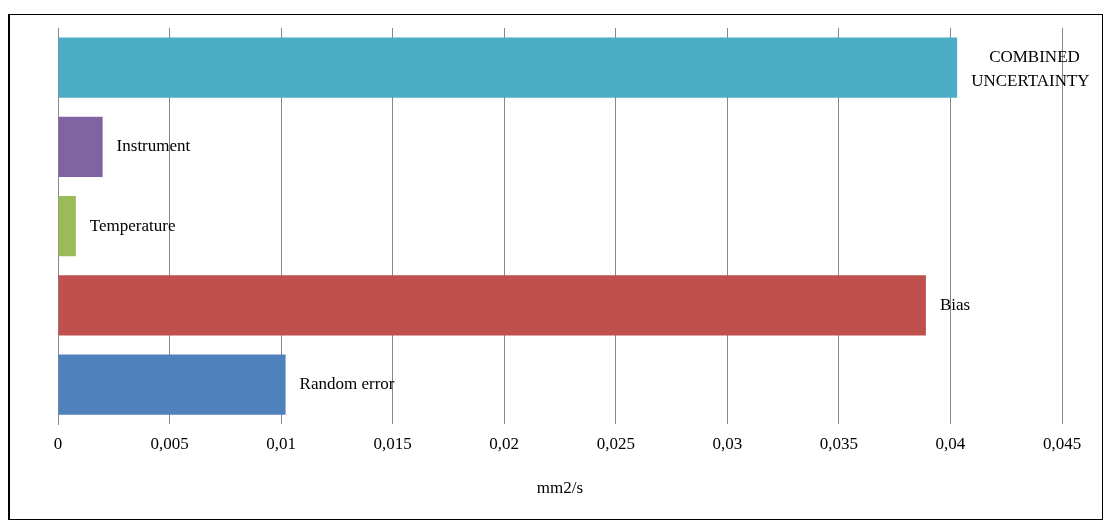 Image resolution: width=1107 pixels, height=523 pixels. I want to click on x-tick-label: 0,01, so click(281, 443).